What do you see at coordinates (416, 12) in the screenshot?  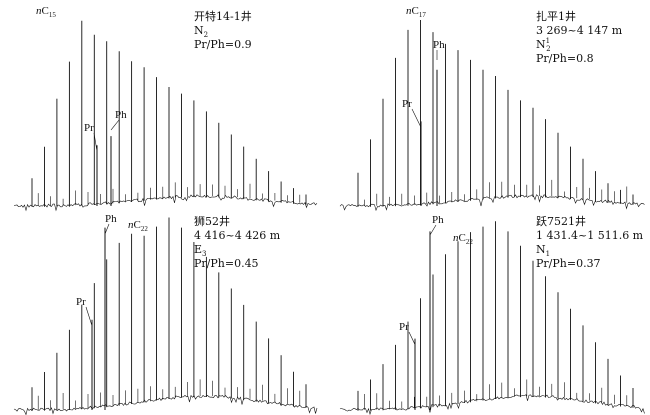 I see `main-alkane-label: nC17` at bounding box center [416, 12].